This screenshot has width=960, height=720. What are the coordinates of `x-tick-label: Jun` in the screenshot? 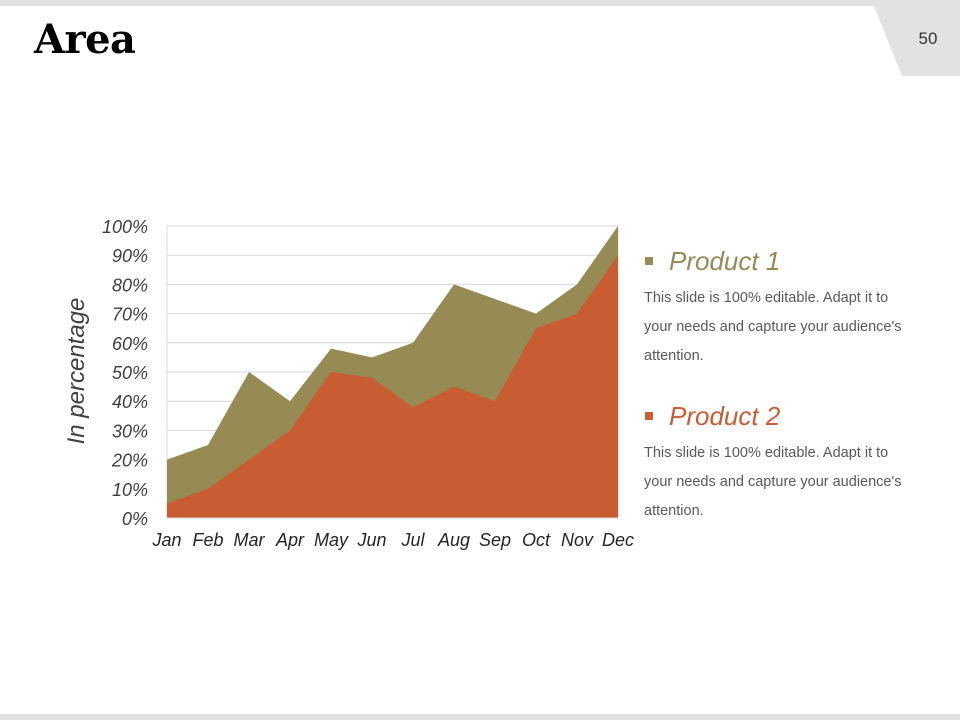 It's located at (371, 540).